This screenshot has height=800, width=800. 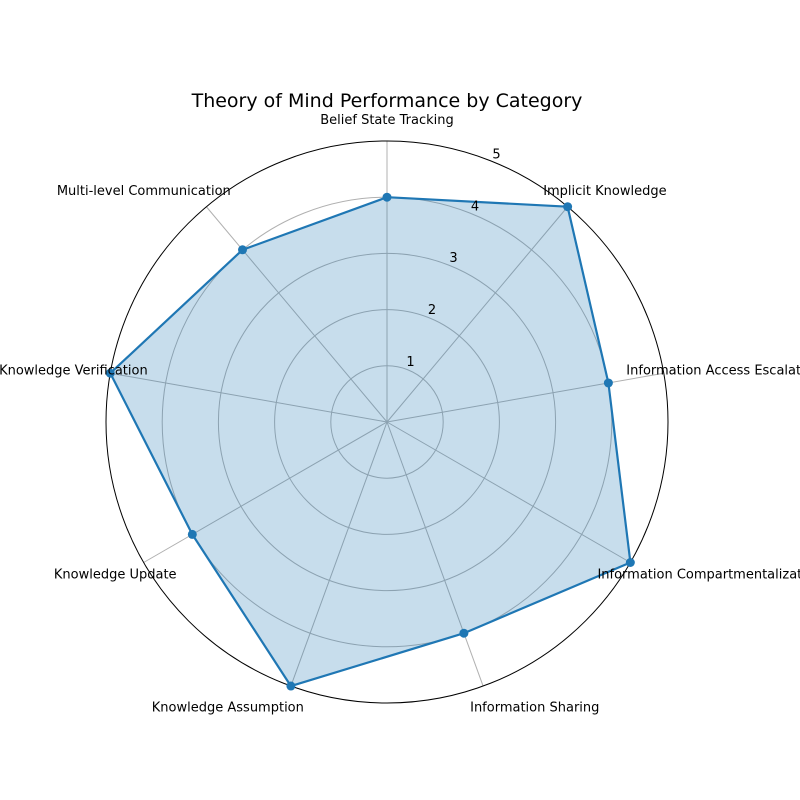 What do you see at coordinates (74, 370) in the screenshot?
I see `category-label: Knowledge Verification` at bounding box center [74, 370].